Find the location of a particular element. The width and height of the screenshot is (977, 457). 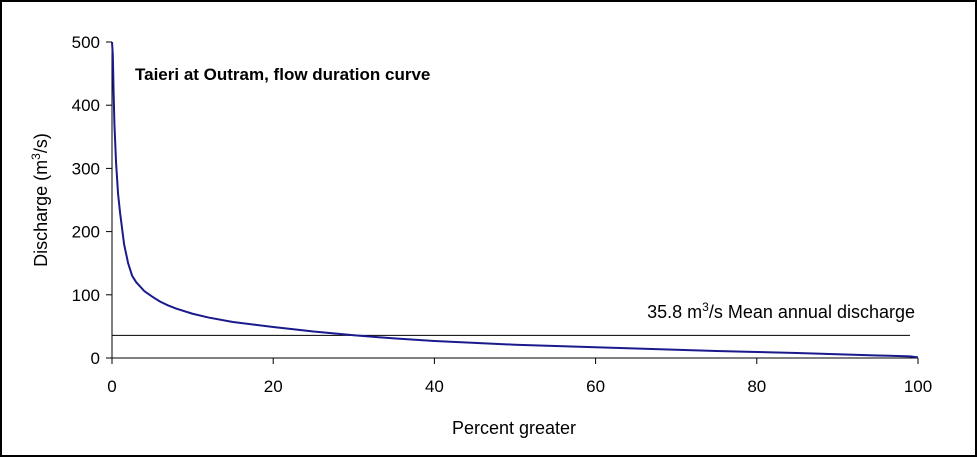

x-tick-label-4: 80 is located at coordinates (756, 386).